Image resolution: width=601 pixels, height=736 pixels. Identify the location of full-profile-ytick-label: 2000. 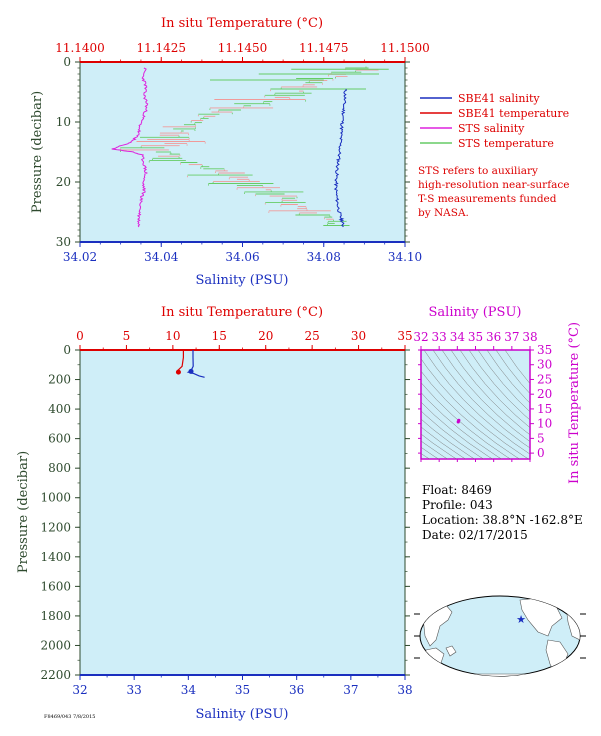
(55, 645).